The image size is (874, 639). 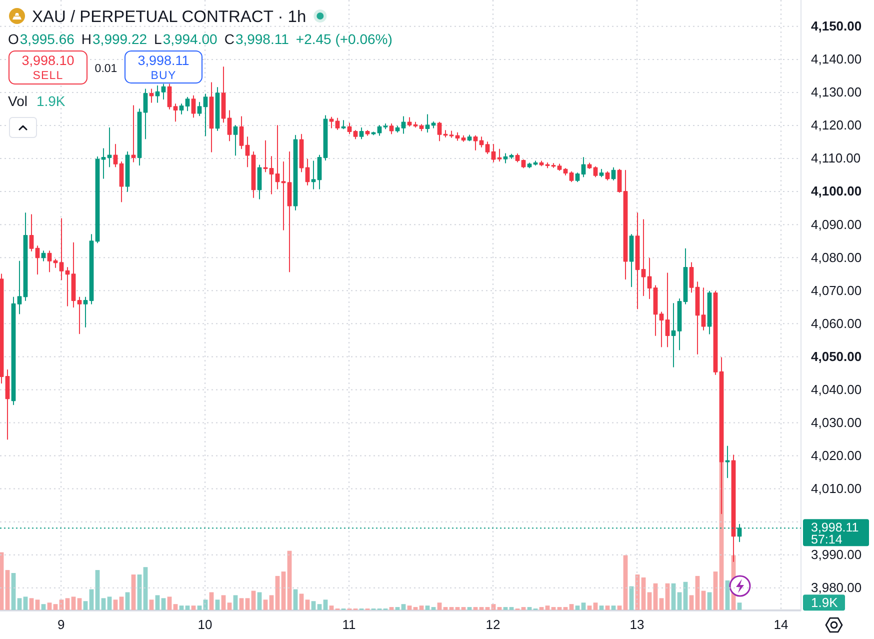 What do you see at coordinates (836, 588) in the screenshot?
I see `y-tick-label: 3,980.00` at bounding box center [836, 588].